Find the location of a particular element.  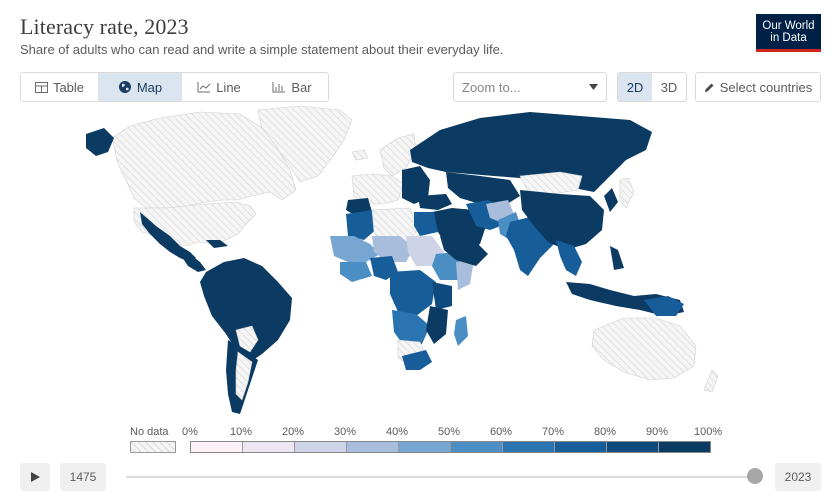

globe-icon is located at coordinates (124, 87).